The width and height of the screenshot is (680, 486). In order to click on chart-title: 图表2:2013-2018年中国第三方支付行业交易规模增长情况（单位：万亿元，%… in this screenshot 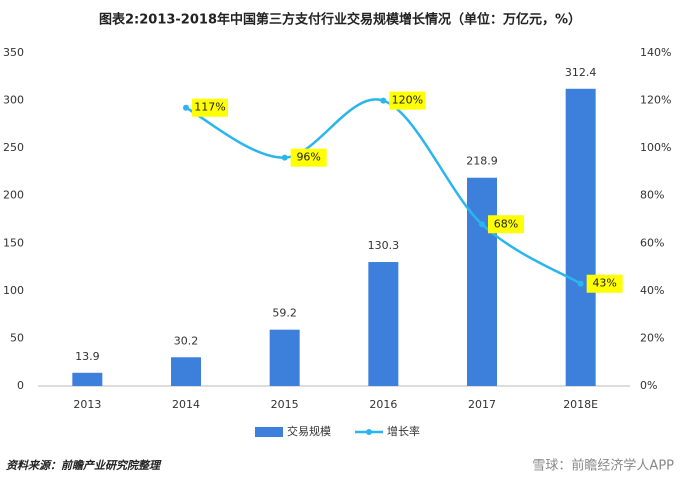, I will do `click(340, 20)`.